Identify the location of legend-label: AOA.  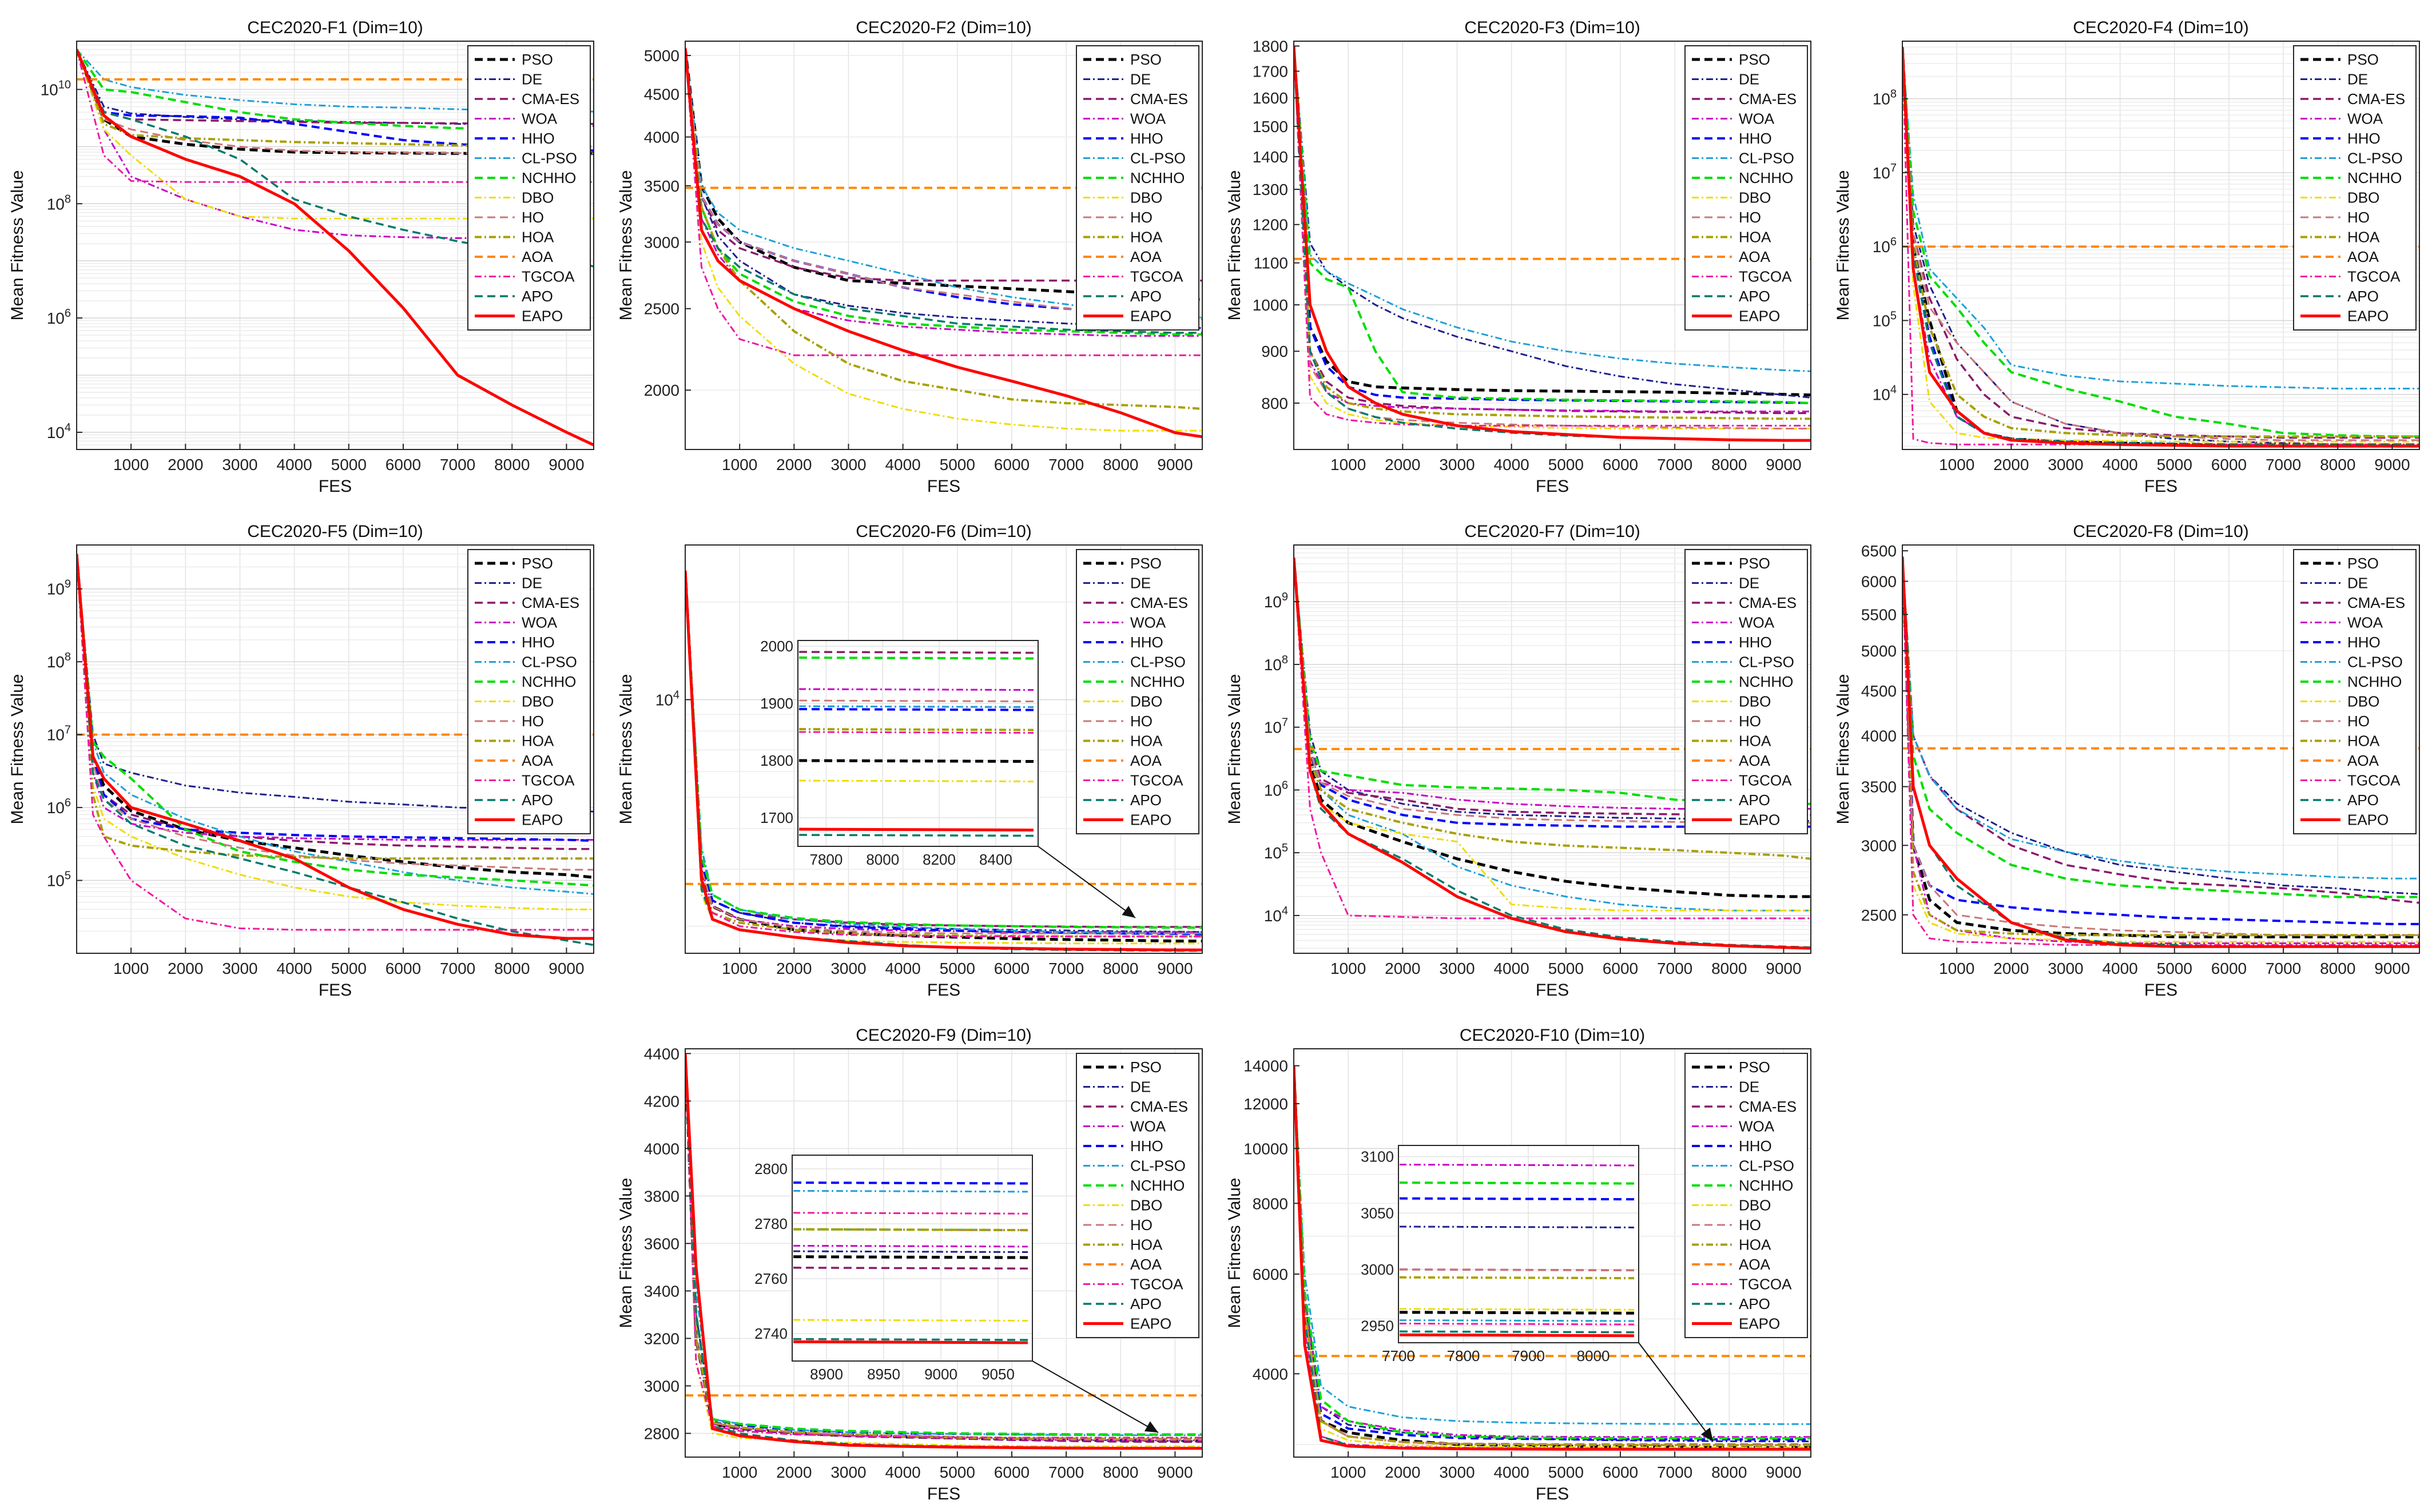
(538, 256).